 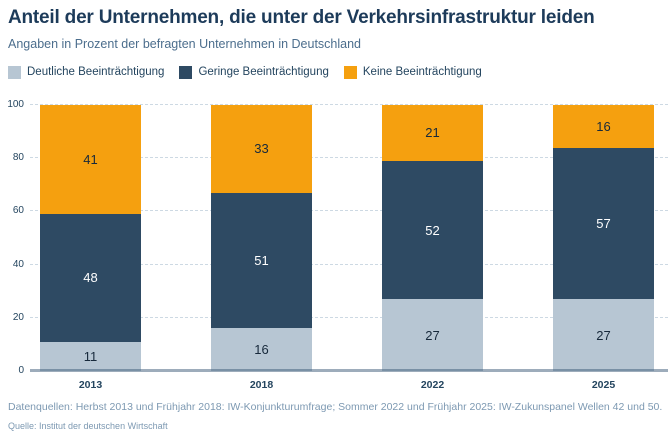 What do you see at coordinates (15, 104) in the screenshot?
I see `y-tick-label-100: 100` at bounding box center [15, 104].